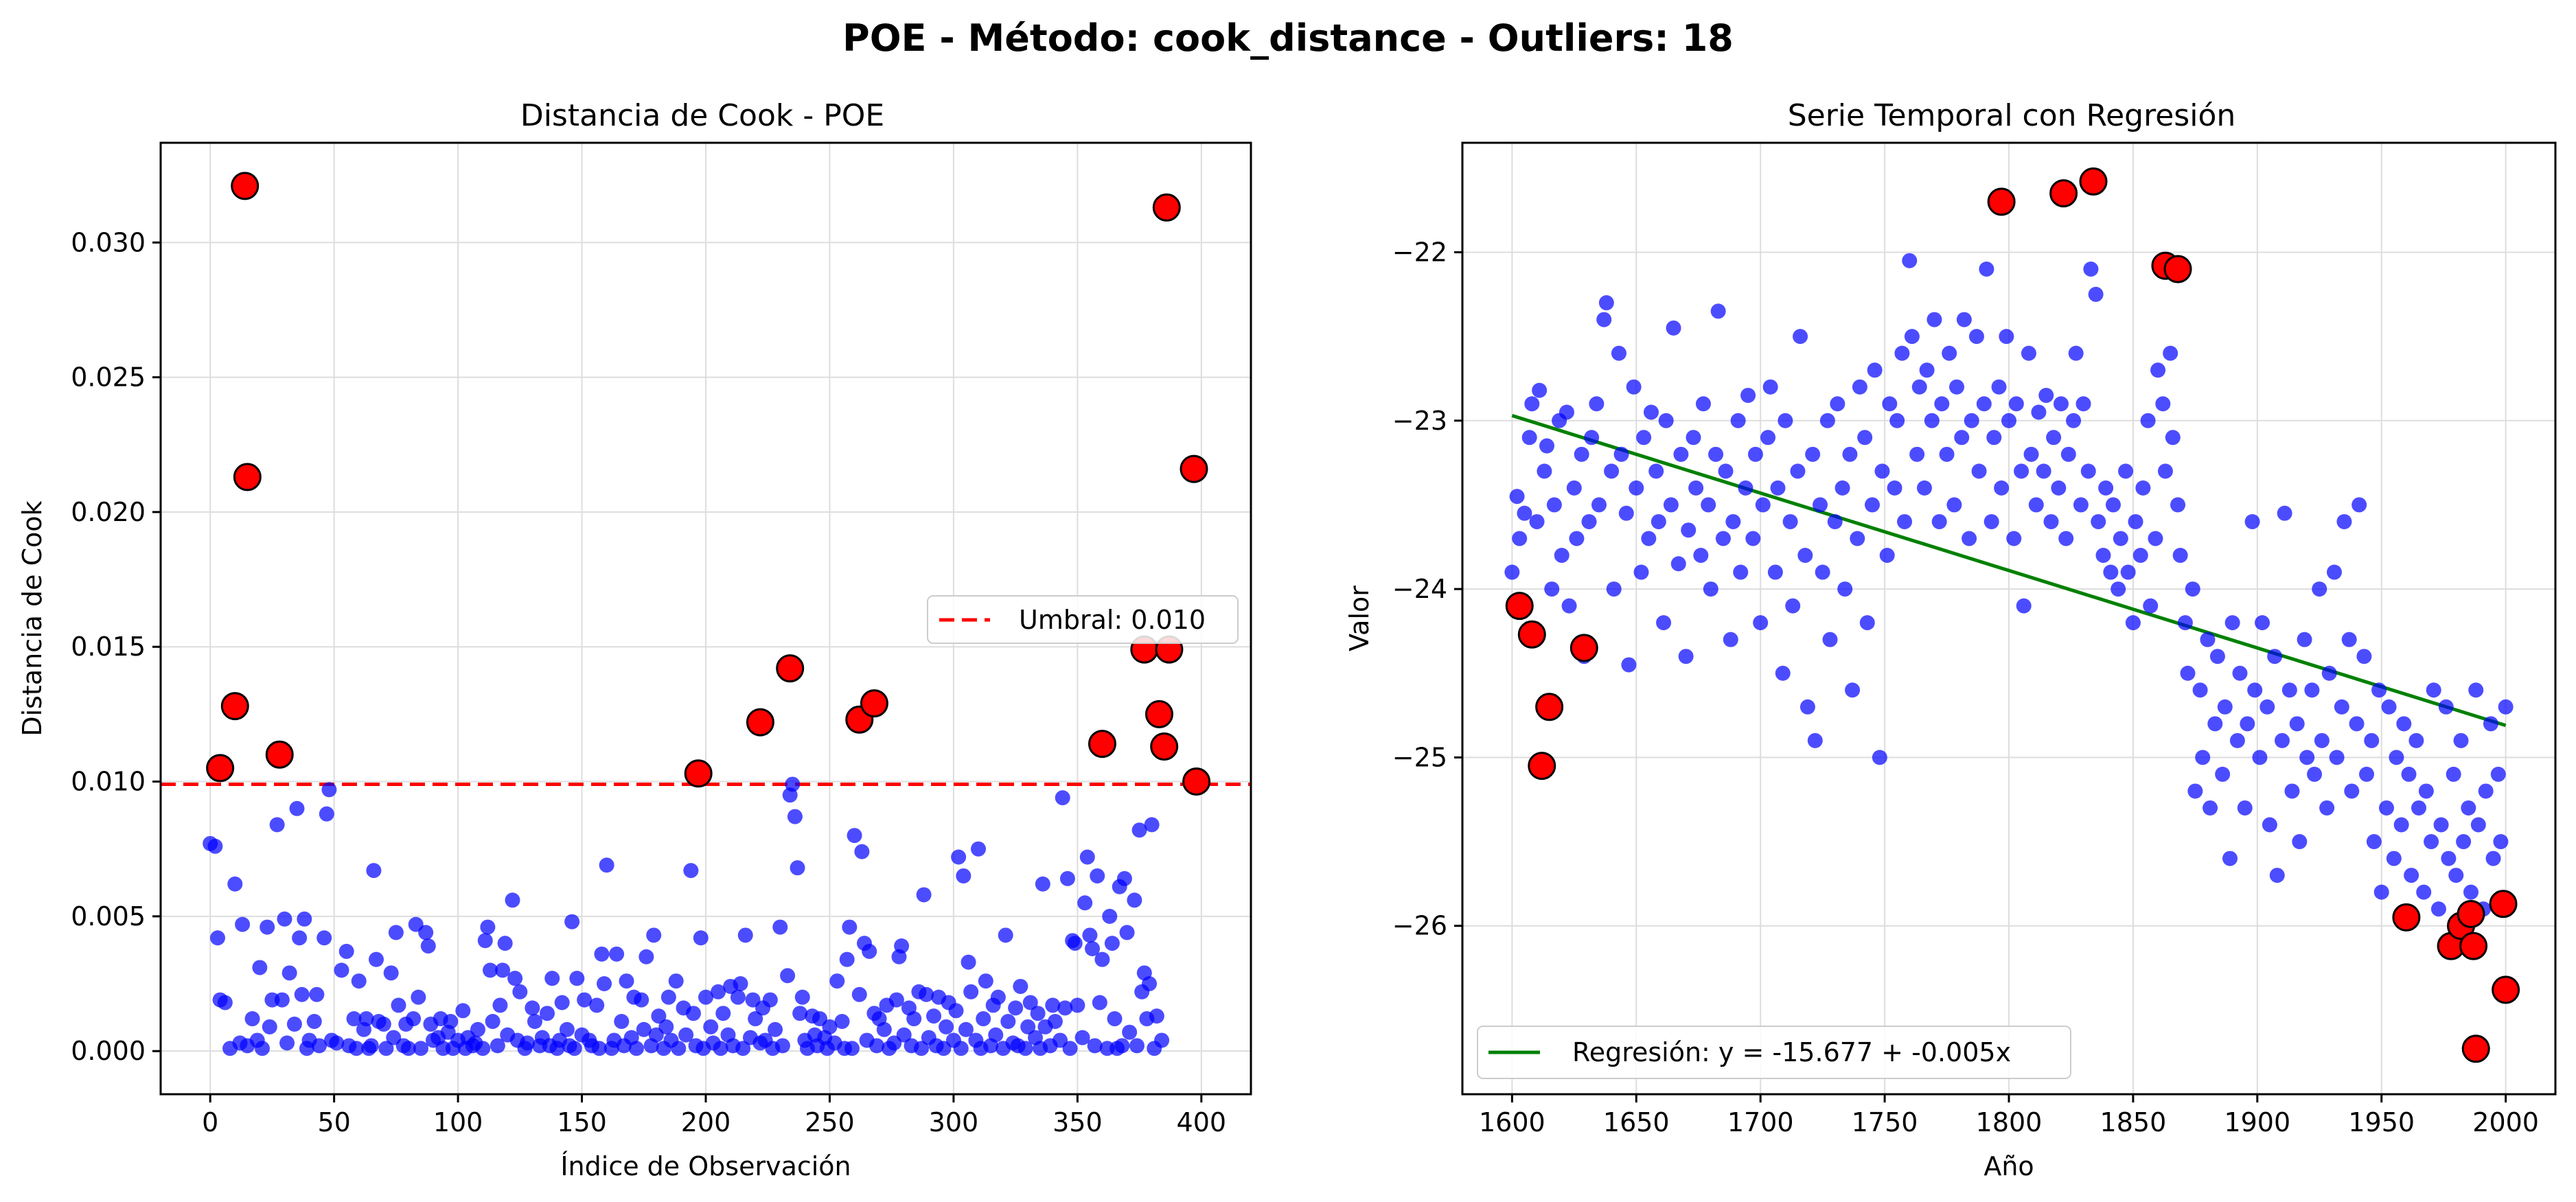 The height and width of the screenshot is (1202, 2576). What do you see at coordinates (2008, 1166) in the screenshot?
I see `timeseries-x-label: Año` at bounding box center [2008, 1166].